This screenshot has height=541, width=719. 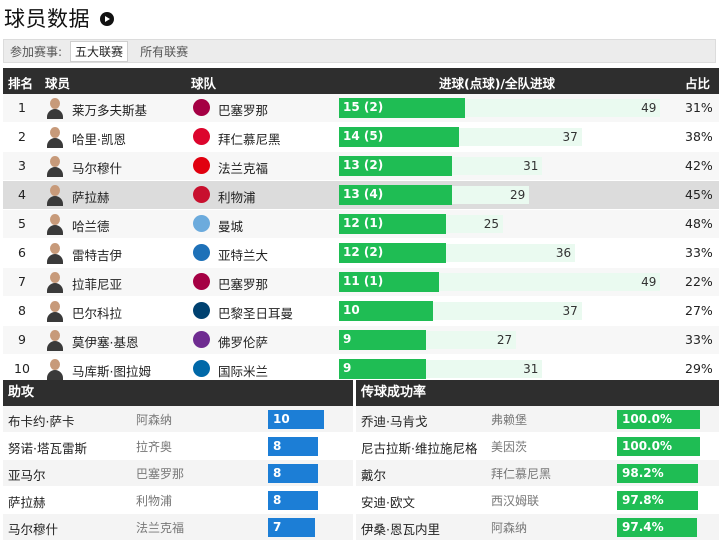 I want to click on club-name: 美因茨, so click(x=509, y=447).